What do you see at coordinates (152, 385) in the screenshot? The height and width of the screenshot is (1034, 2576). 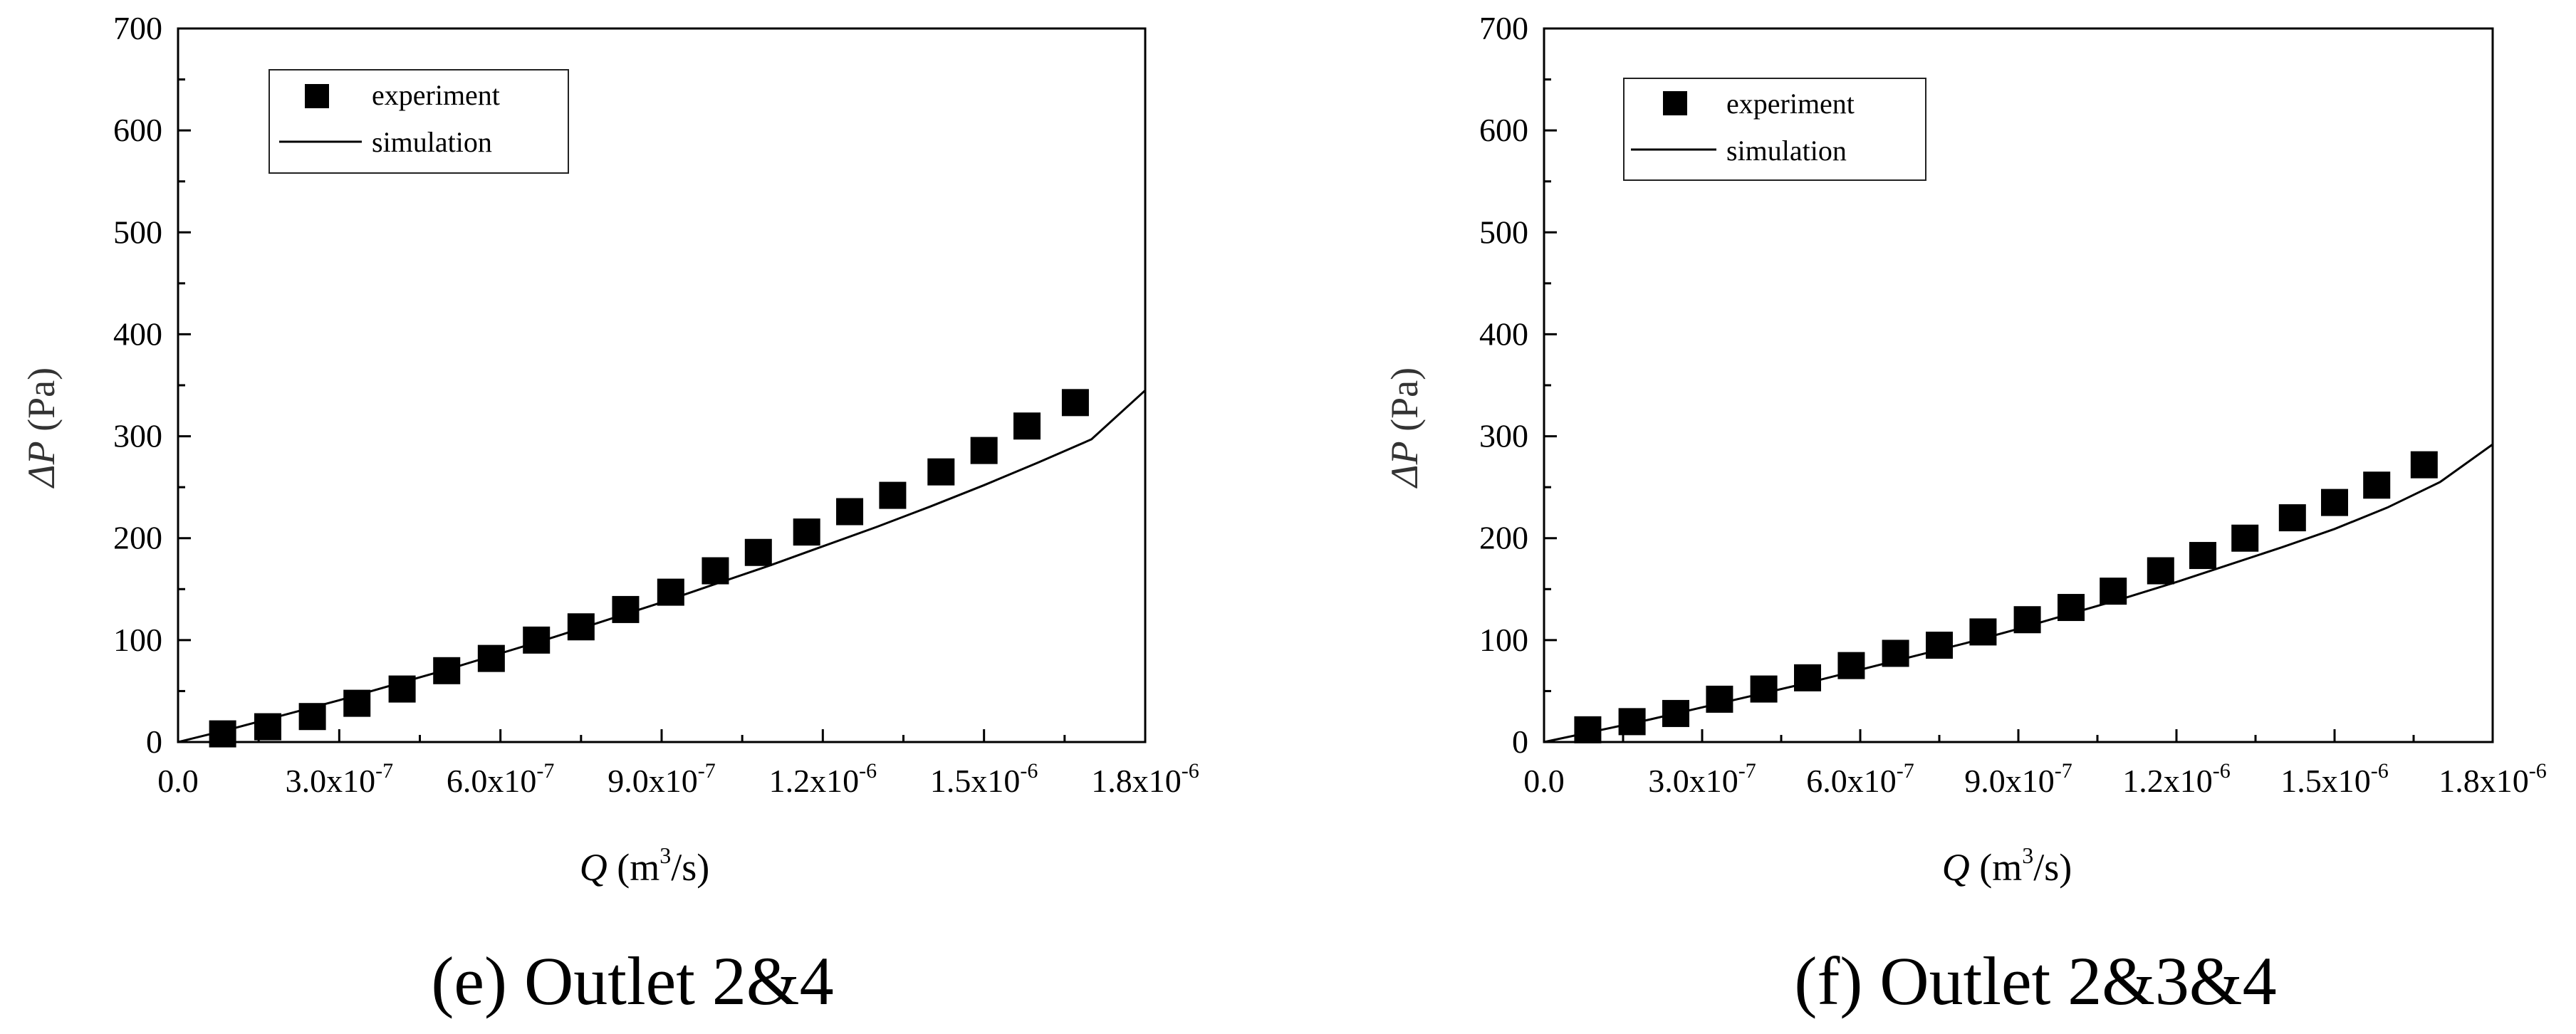 I see `panel-e-yticks: 0 100 200 300 400 500 600 700` at bounding box center [152, 385].